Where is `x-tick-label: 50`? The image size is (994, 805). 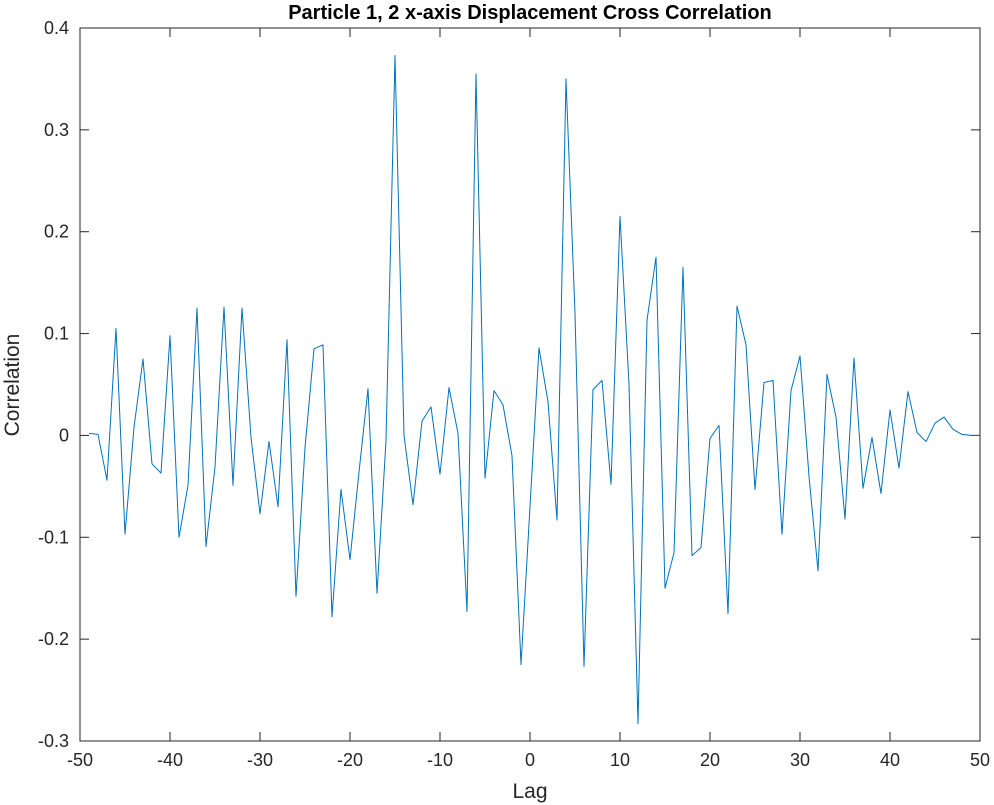 x-tick-label: 50 is located at coordinates (980, 760).